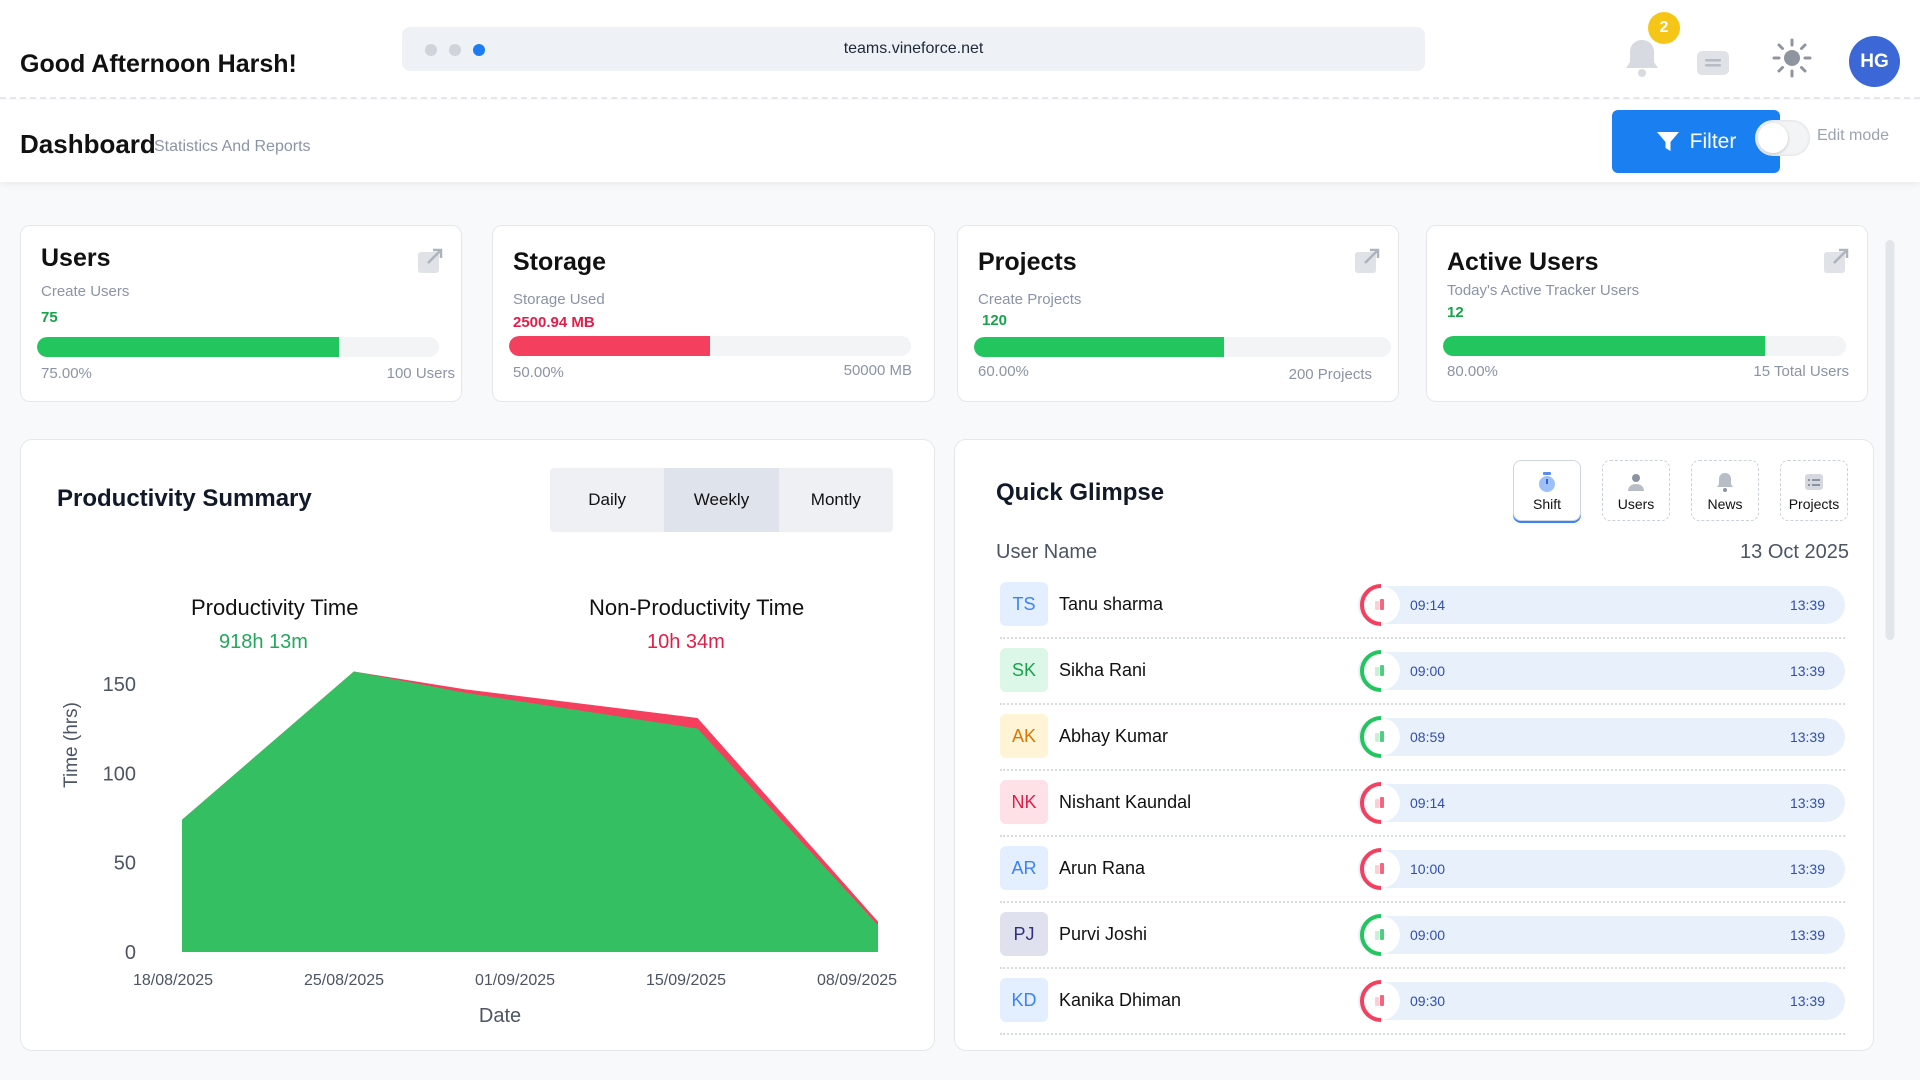  I want to click on x-axis-label: Date, so click(500, 1016).